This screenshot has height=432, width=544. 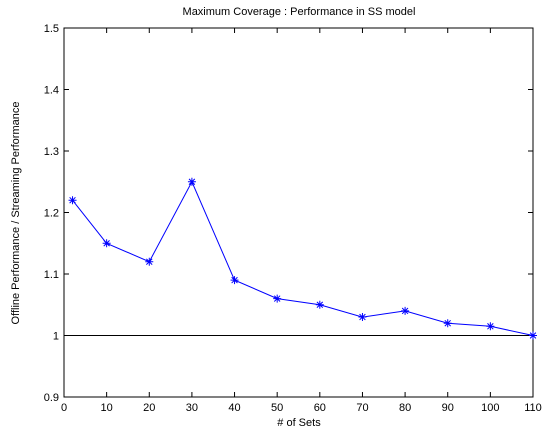 What do you see at coordinates (234, 408) in the screenshot?
I see `x-tick-label: 40` at bounding box center [234, 408].